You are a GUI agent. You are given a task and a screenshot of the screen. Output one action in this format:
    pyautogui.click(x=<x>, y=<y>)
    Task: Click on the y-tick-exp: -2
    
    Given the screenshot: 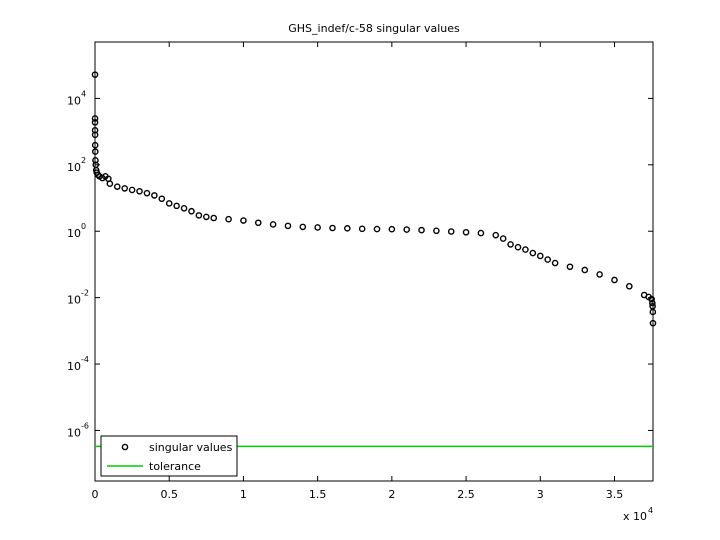 What is the action you would take?
    pyautogui.click(x=85, y=293)
    